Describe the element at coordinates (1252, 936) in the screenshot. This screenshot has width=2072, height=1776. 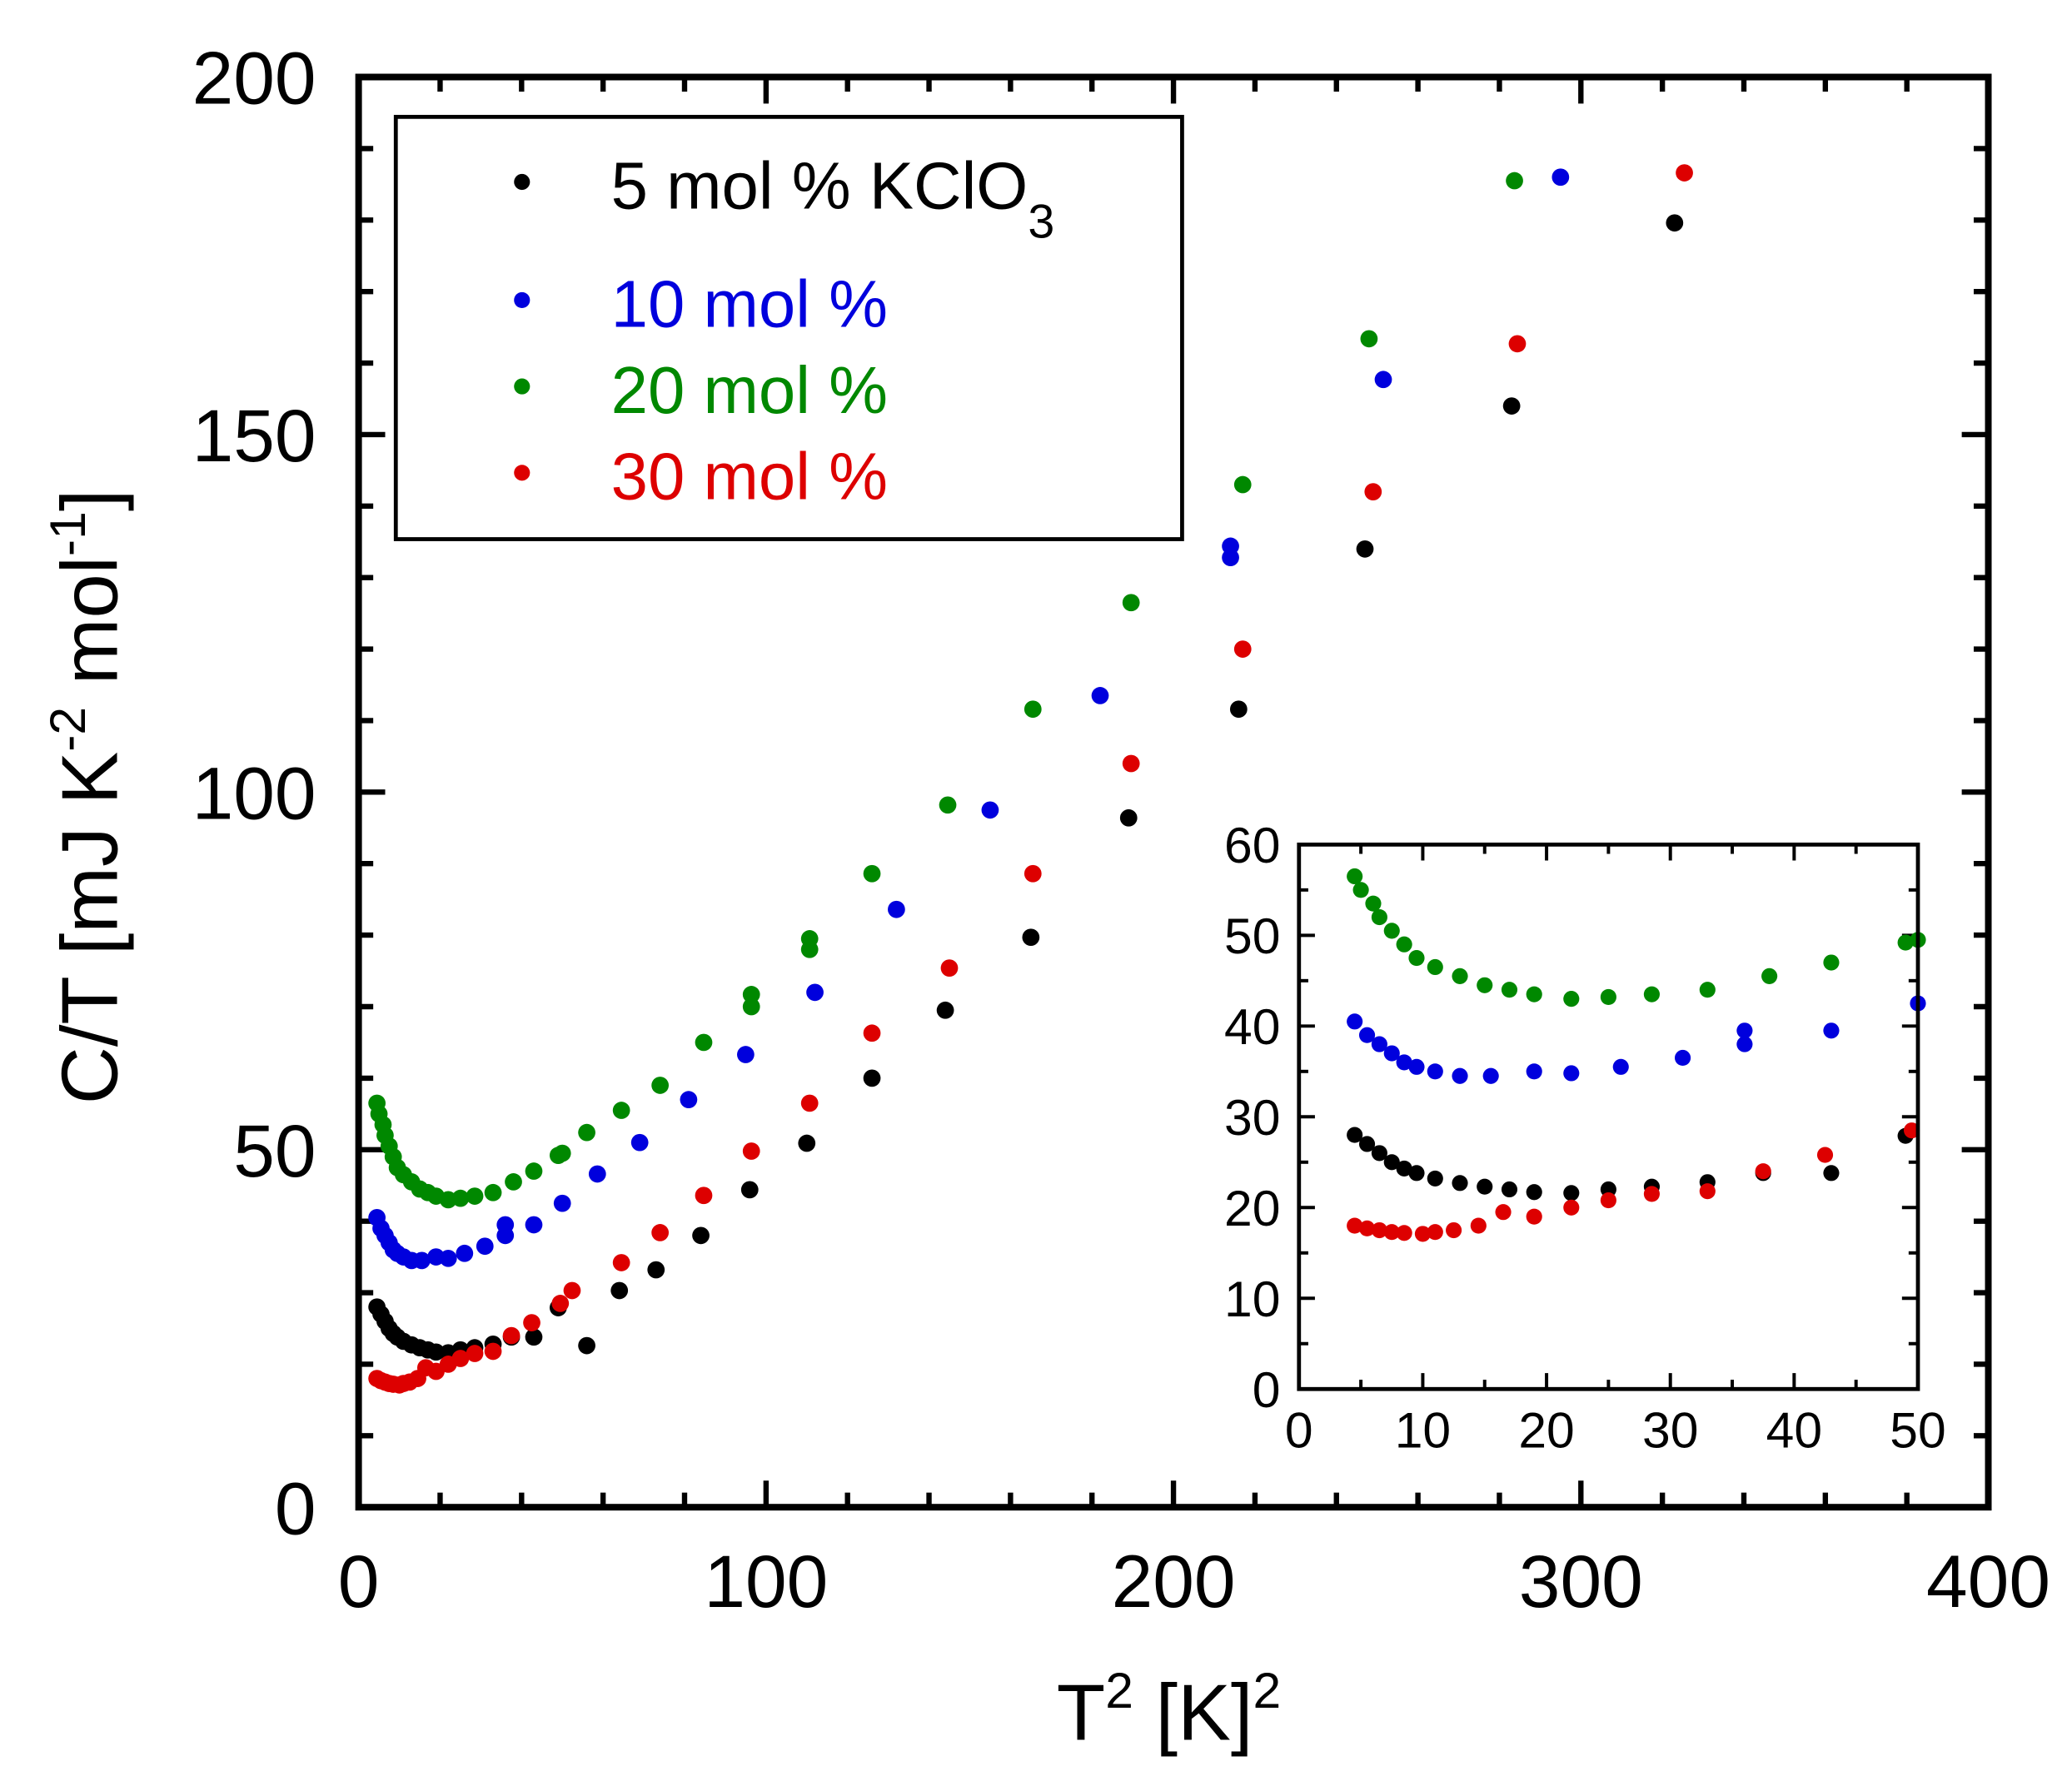
I see `inset-y-tick-label: 50` at that location.